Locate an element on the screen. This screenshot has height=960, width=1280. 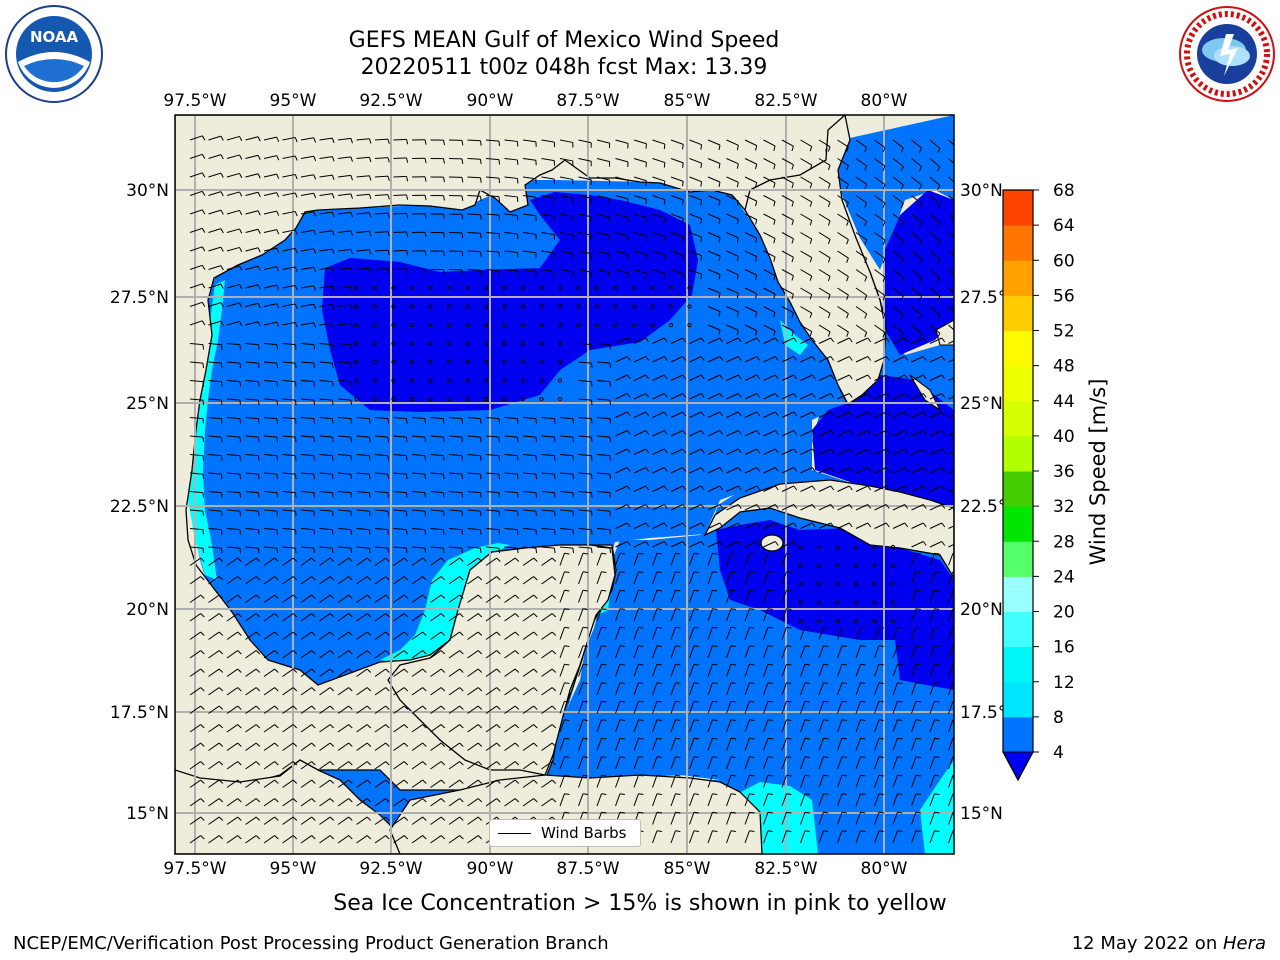
lon-tick-bottom: 87.5°W is located at coordinates (587, 869).